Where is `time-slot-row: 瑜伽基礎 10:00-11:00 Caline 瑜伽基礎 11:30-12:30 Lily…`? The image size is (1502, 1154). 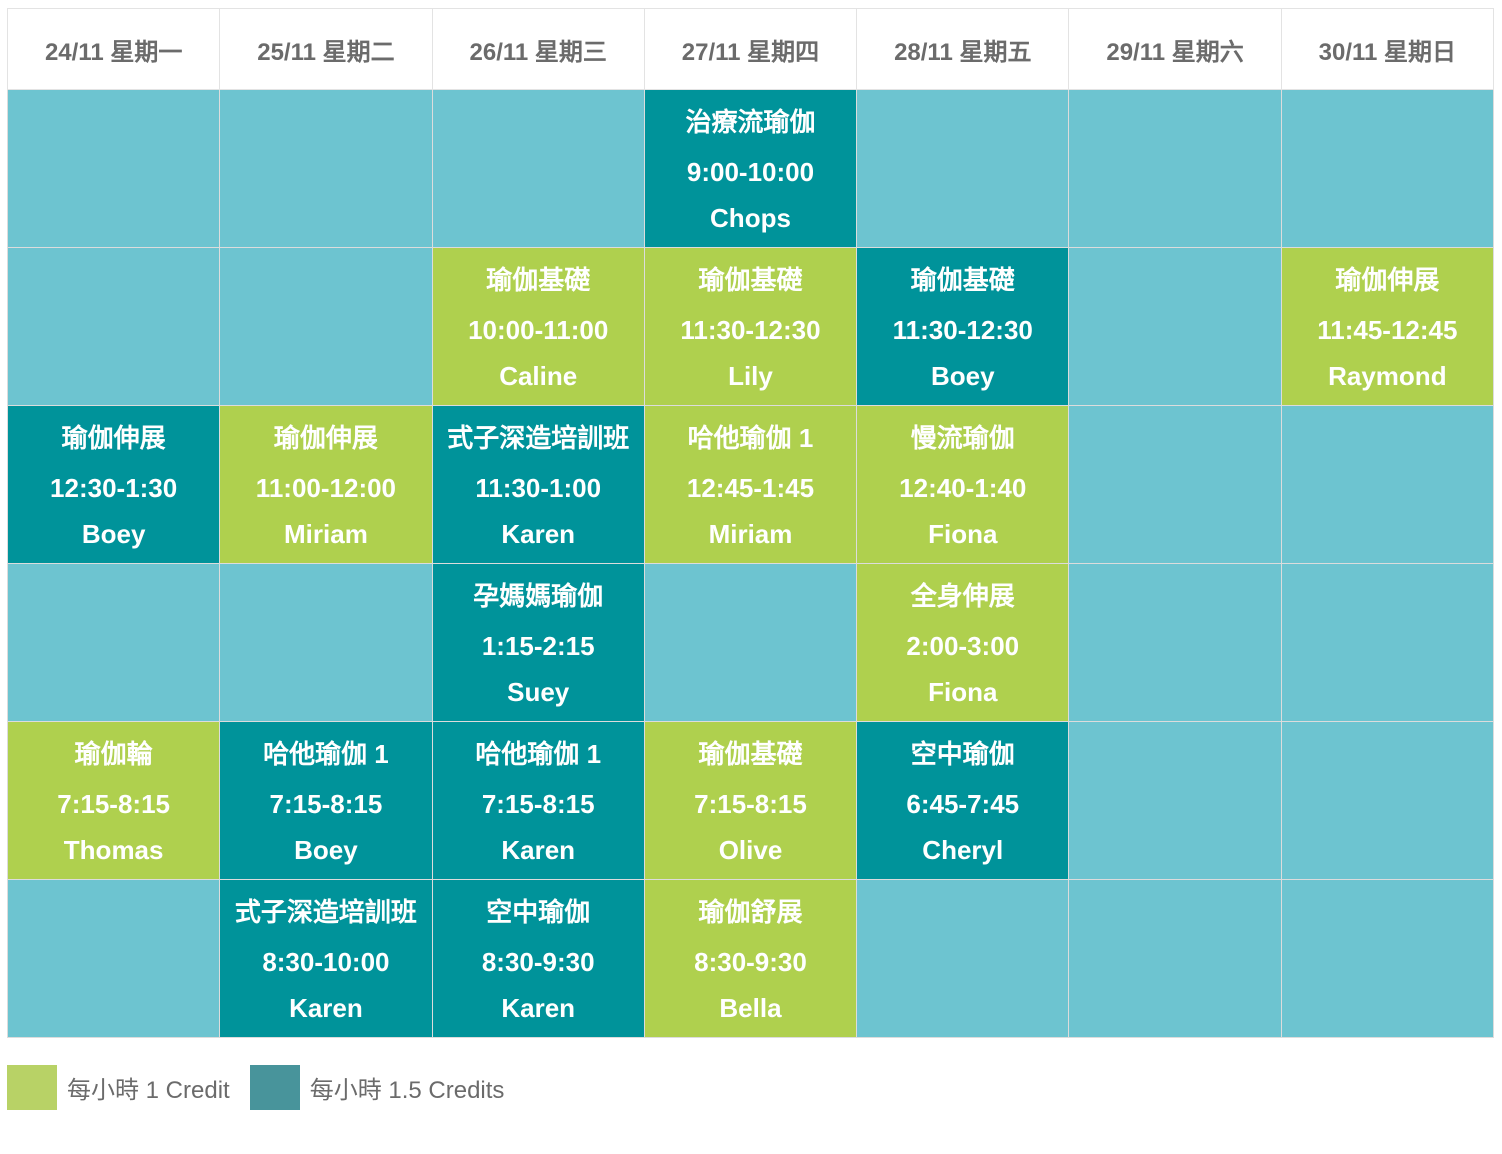 time-slot-row: 瑜伽基礎 10:00-11:00 Caline 瑜伽基礎 11:30-12:30 Lily… is located at coordinates (750, 326).